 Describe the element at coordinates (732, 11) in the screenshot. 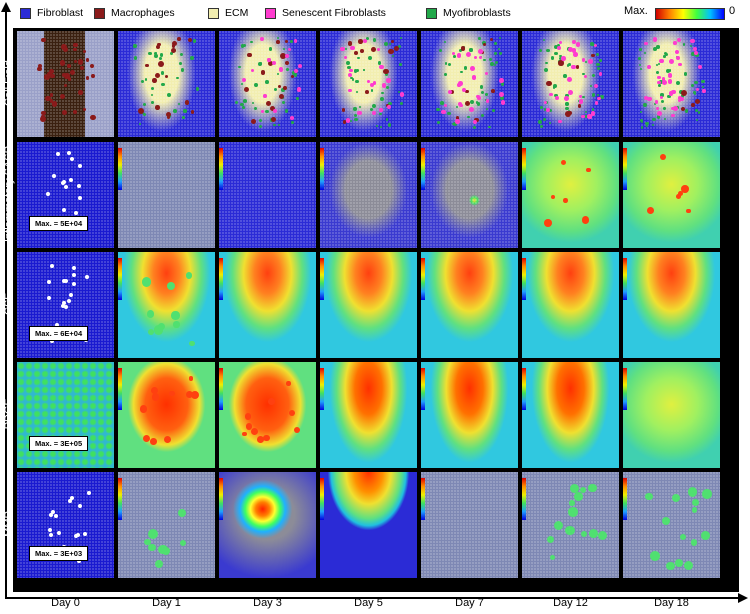

I see `colorbar-min-label: 0` at that location.